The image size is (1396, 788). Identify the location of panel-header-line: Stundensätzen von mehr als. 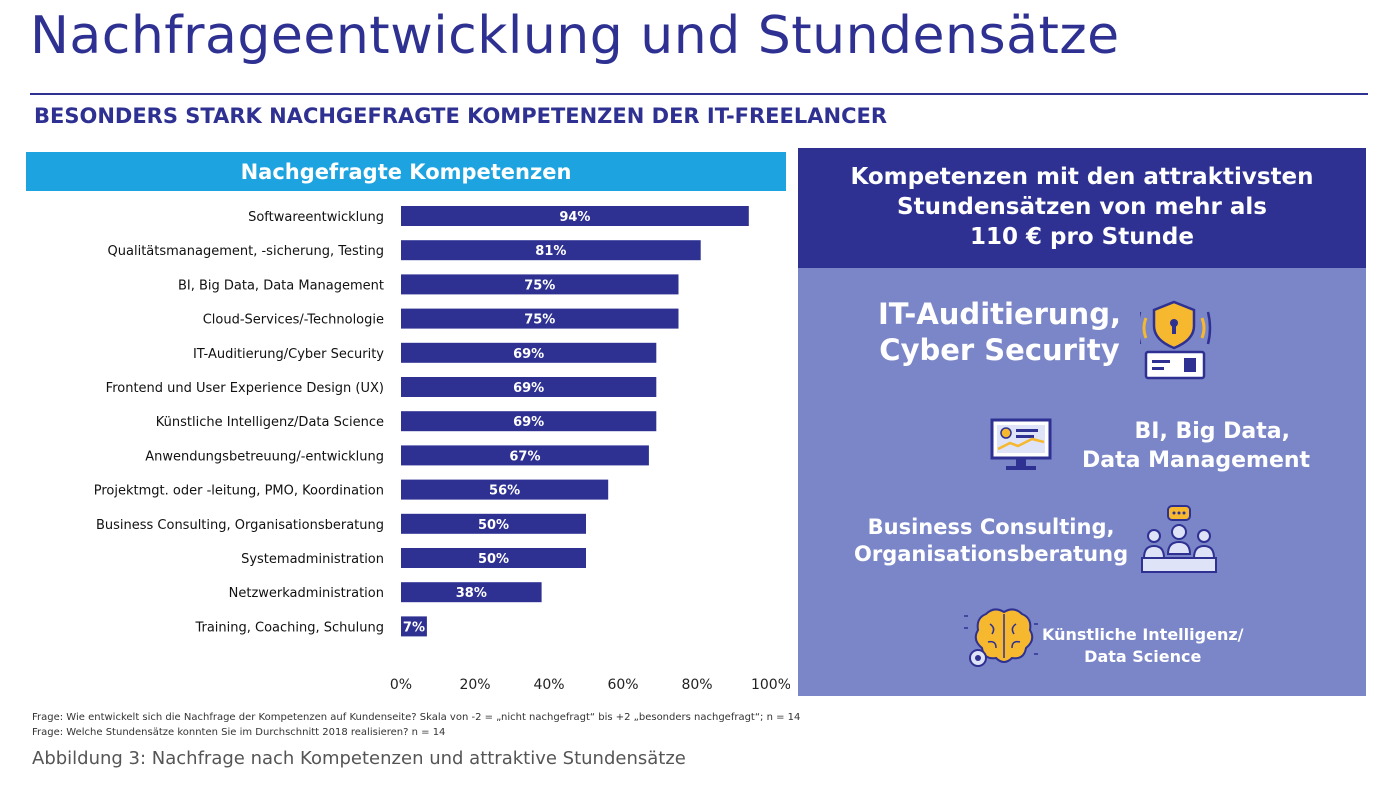
(1082, 207).